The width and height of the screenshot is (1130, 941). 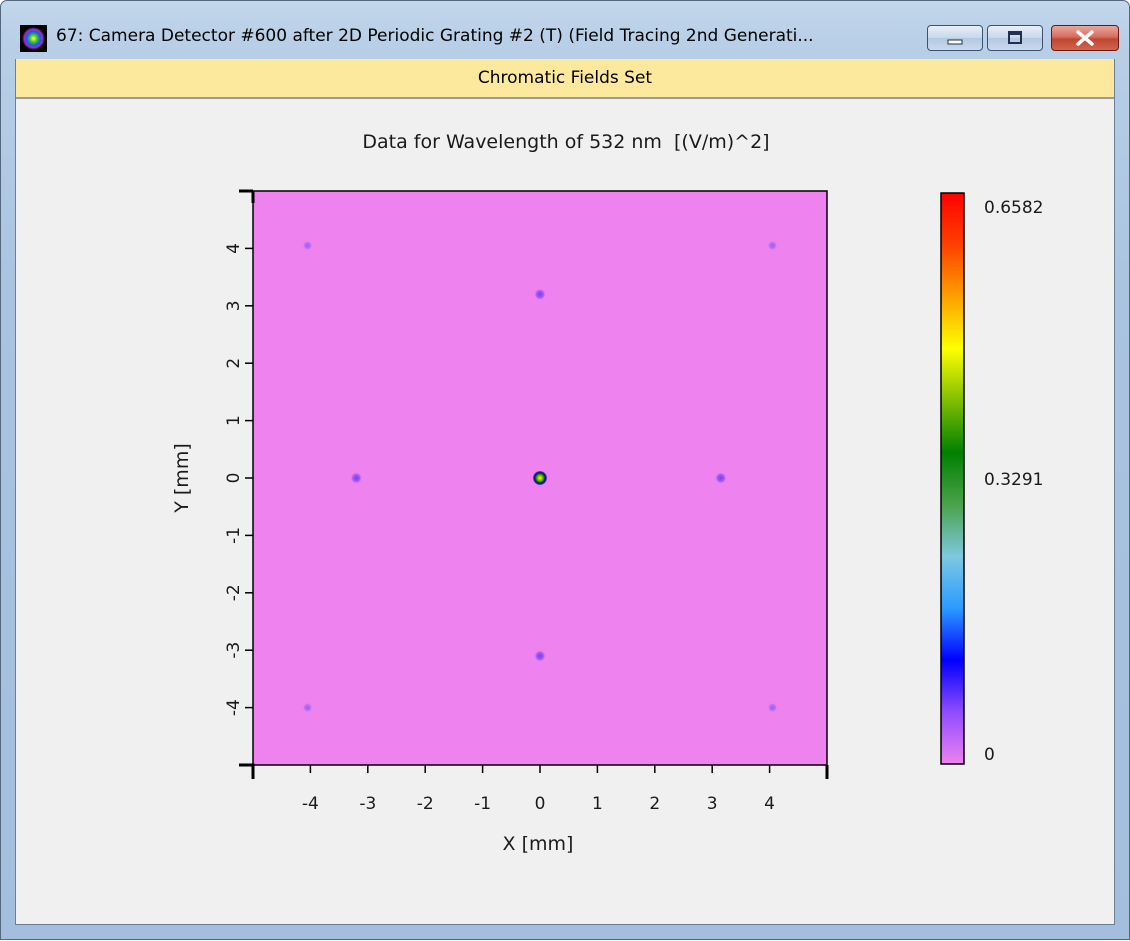 I want to click on center-peak-ring, so click(x=540, y=478).